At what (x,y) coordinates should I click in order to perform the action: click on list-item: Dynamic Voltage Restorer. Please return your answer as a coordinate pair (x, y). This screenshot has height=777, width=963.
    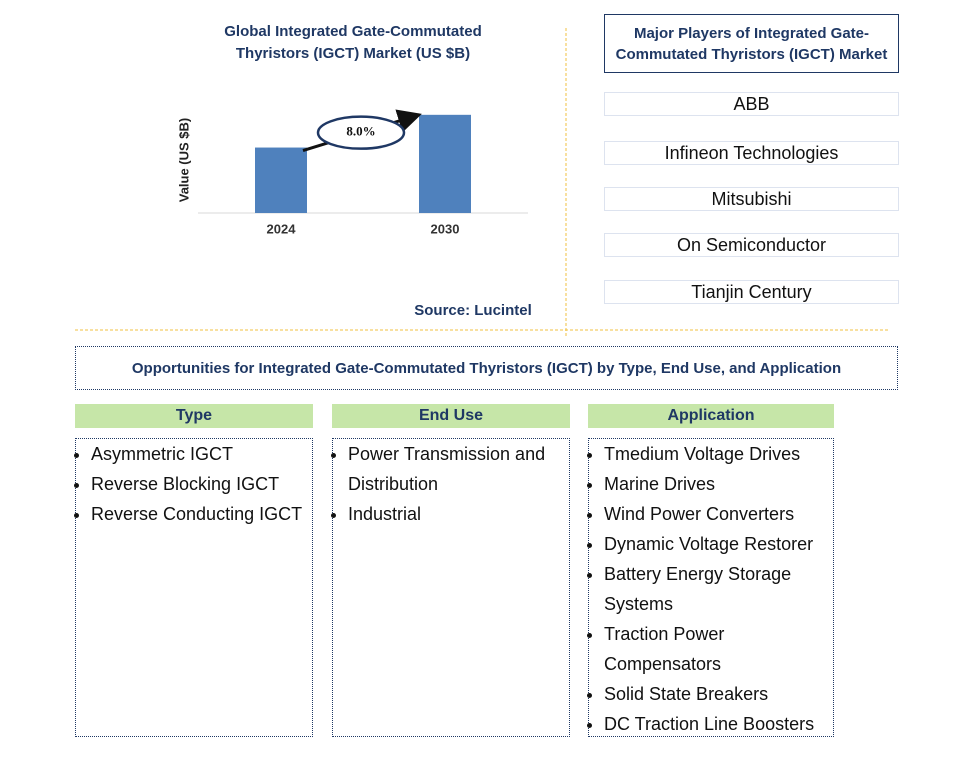
    Looking at the image, I should click on (717, 544).